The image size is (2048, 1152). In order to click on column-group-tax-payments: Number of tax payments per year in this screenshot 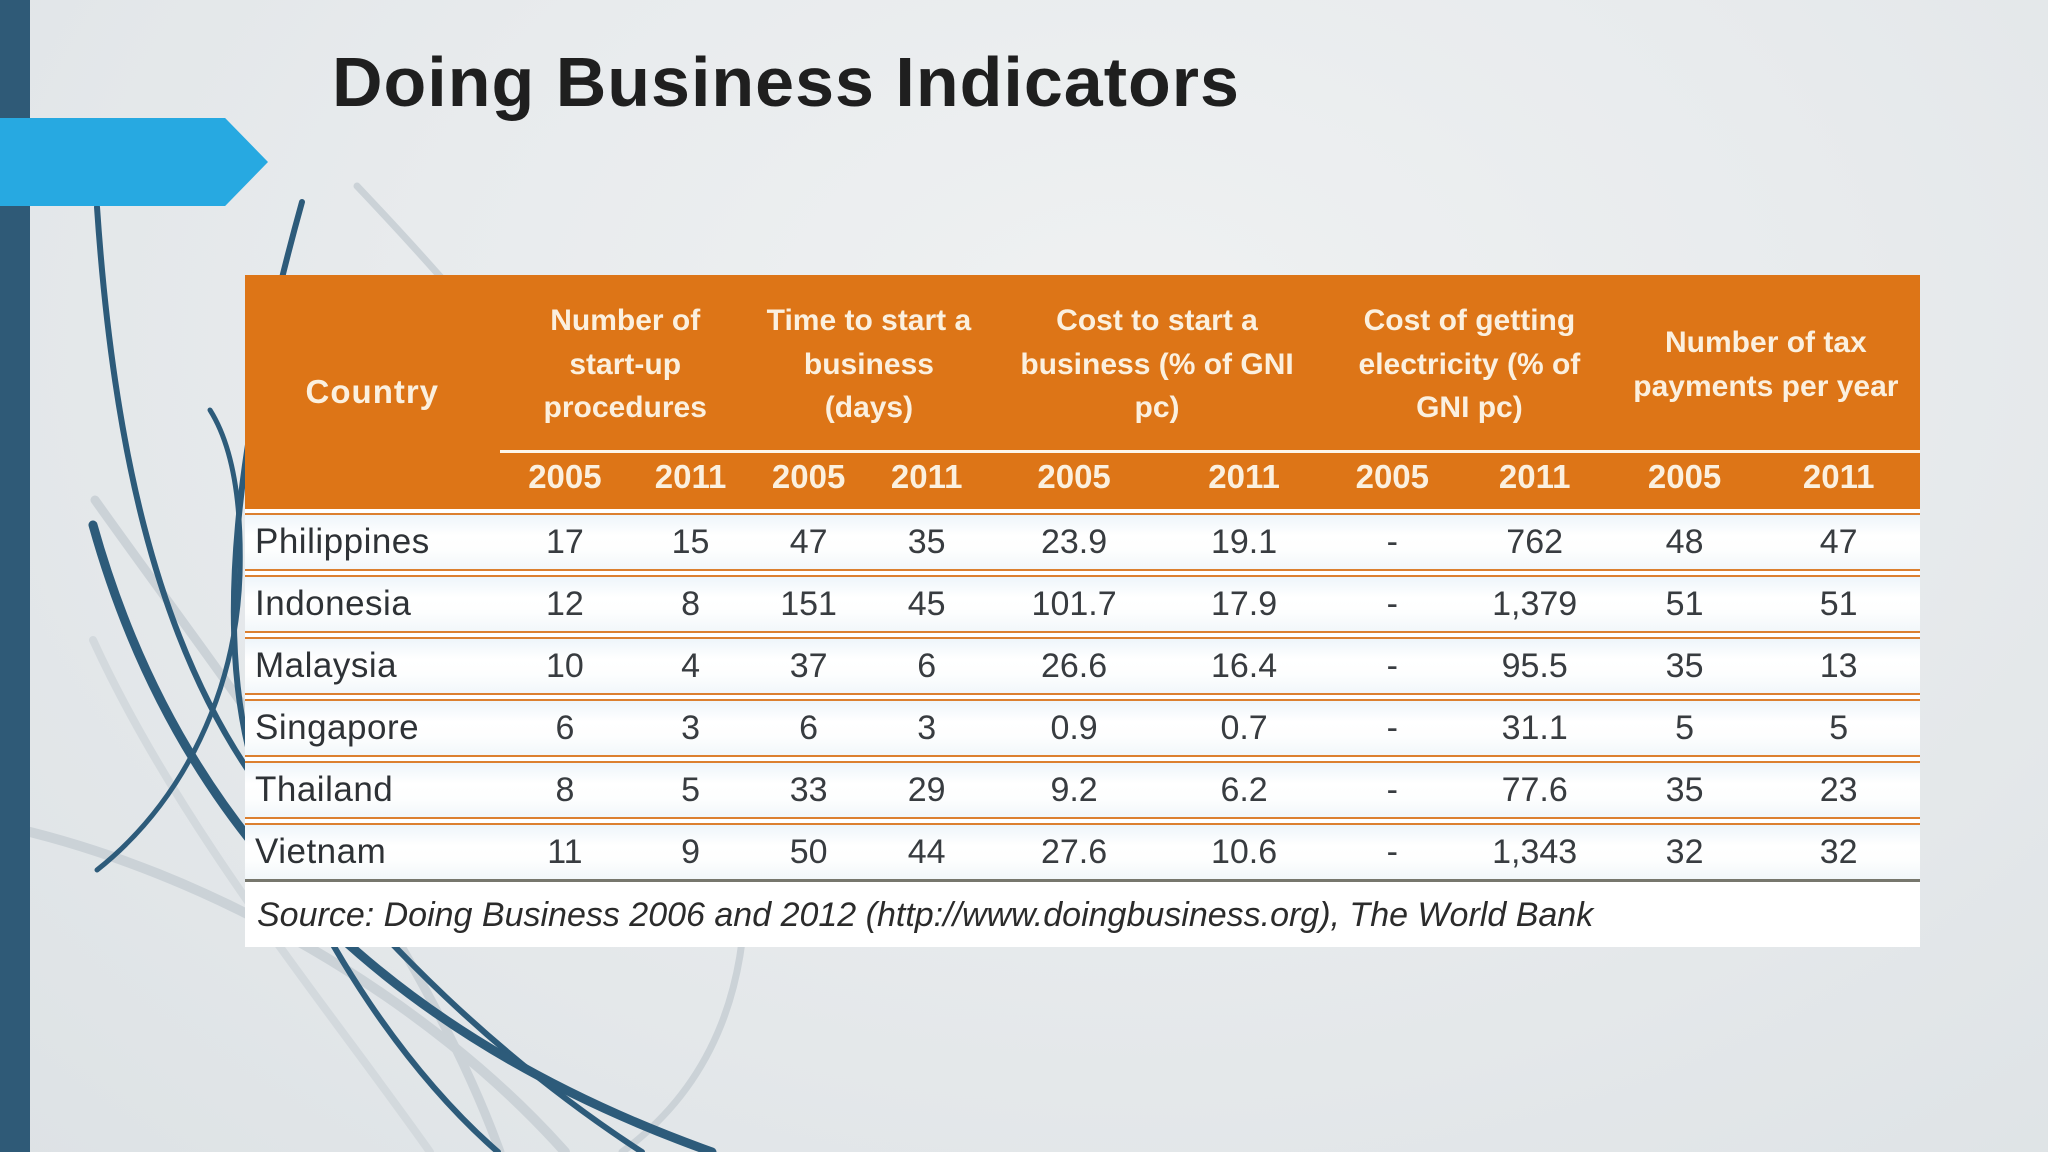, I will do `click(1765, 364)`.